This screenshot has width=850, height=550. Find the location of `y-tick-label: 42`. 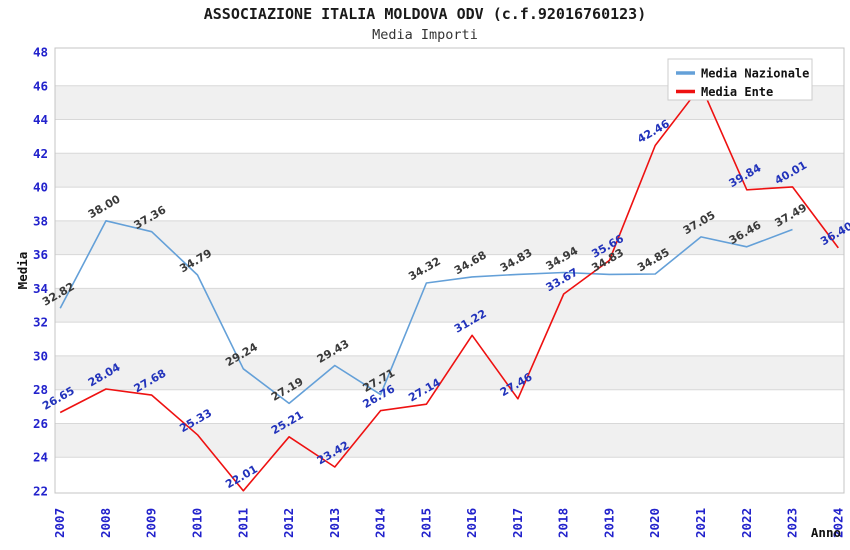

y-tick-label: 42 is located at coordinates (40, 153).